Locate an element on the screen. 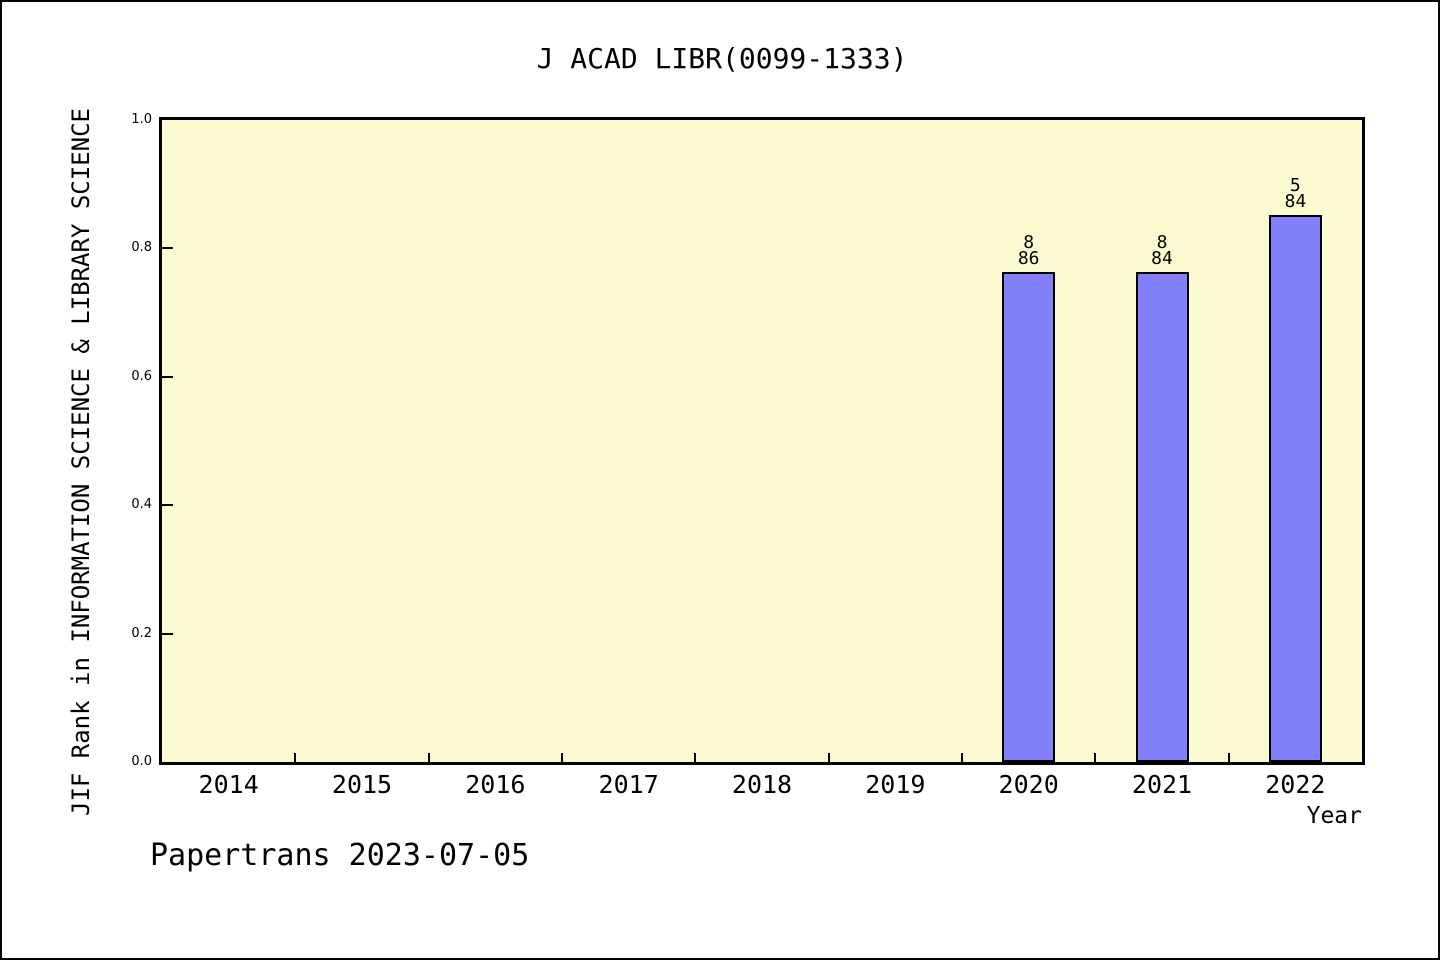 The height and width of the screenshot is (960, 1440). x-tick-label: 2018 is located at coordinates (762, 784).